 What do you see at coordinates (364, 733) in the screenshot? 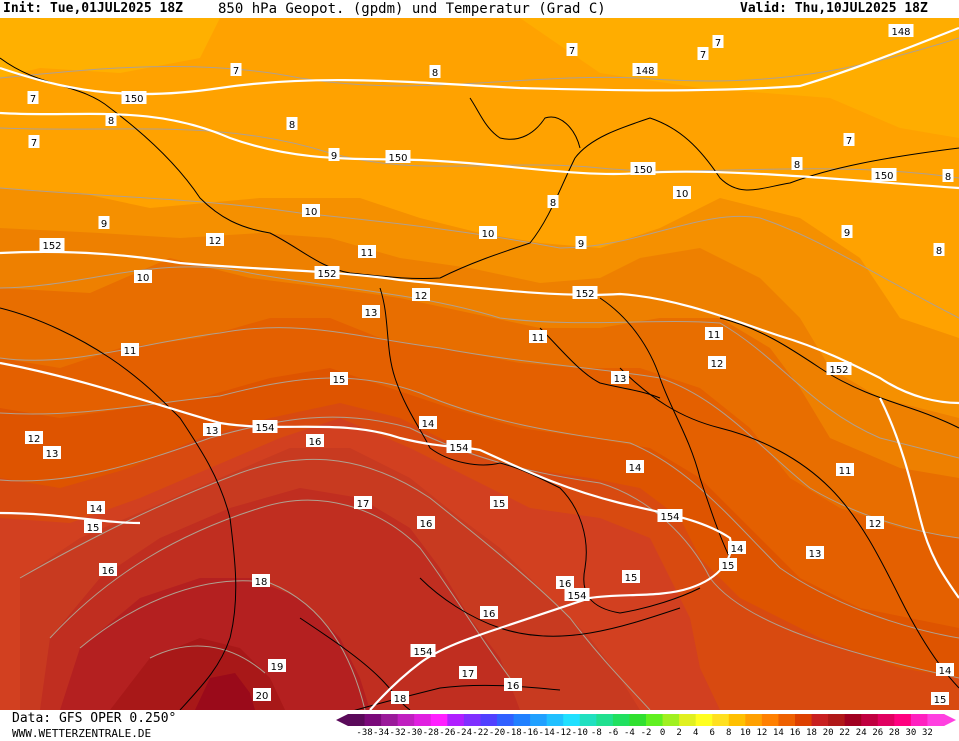
I see `scale-tick-label: -38` at bounding box center [364, 733].